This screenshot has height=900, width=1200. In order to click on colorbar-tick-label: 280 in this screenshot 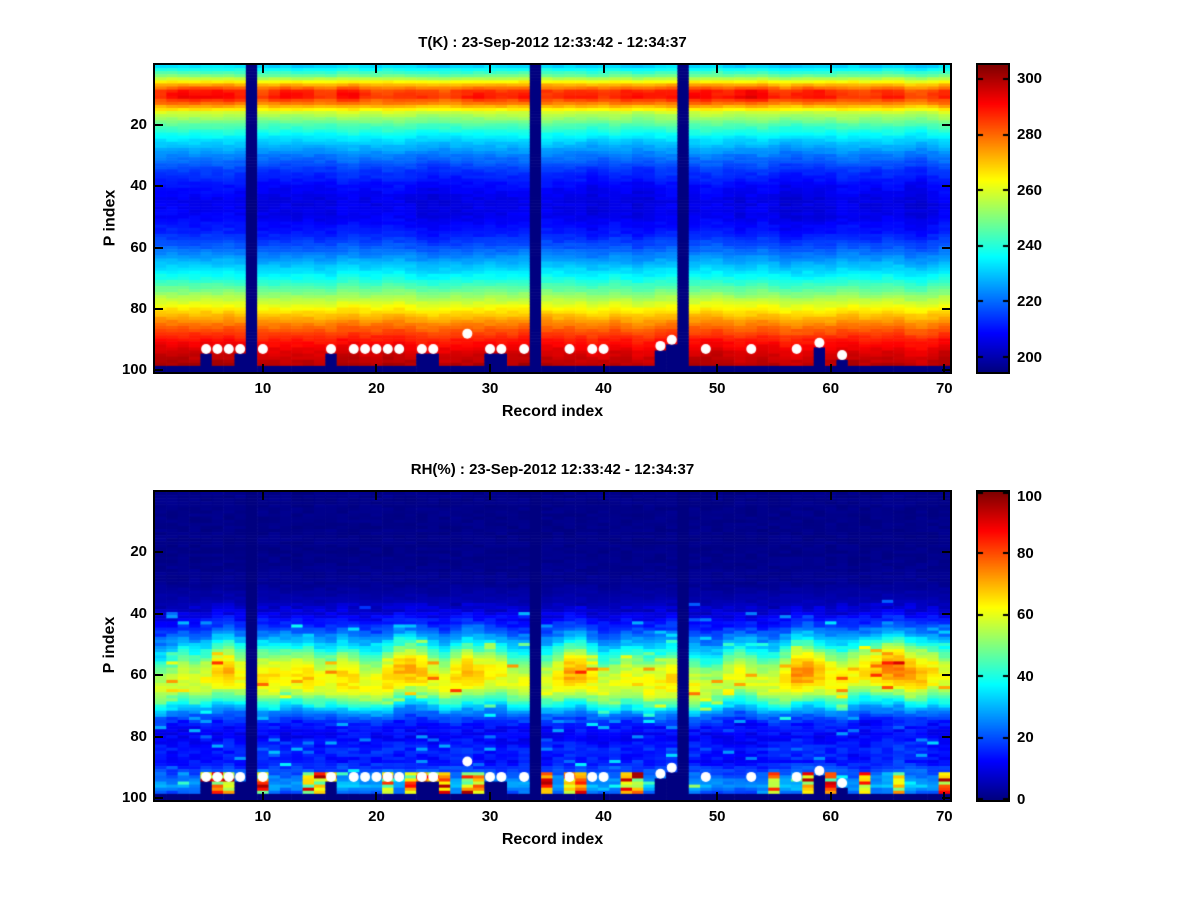, I will do `click(1030, 134)`.